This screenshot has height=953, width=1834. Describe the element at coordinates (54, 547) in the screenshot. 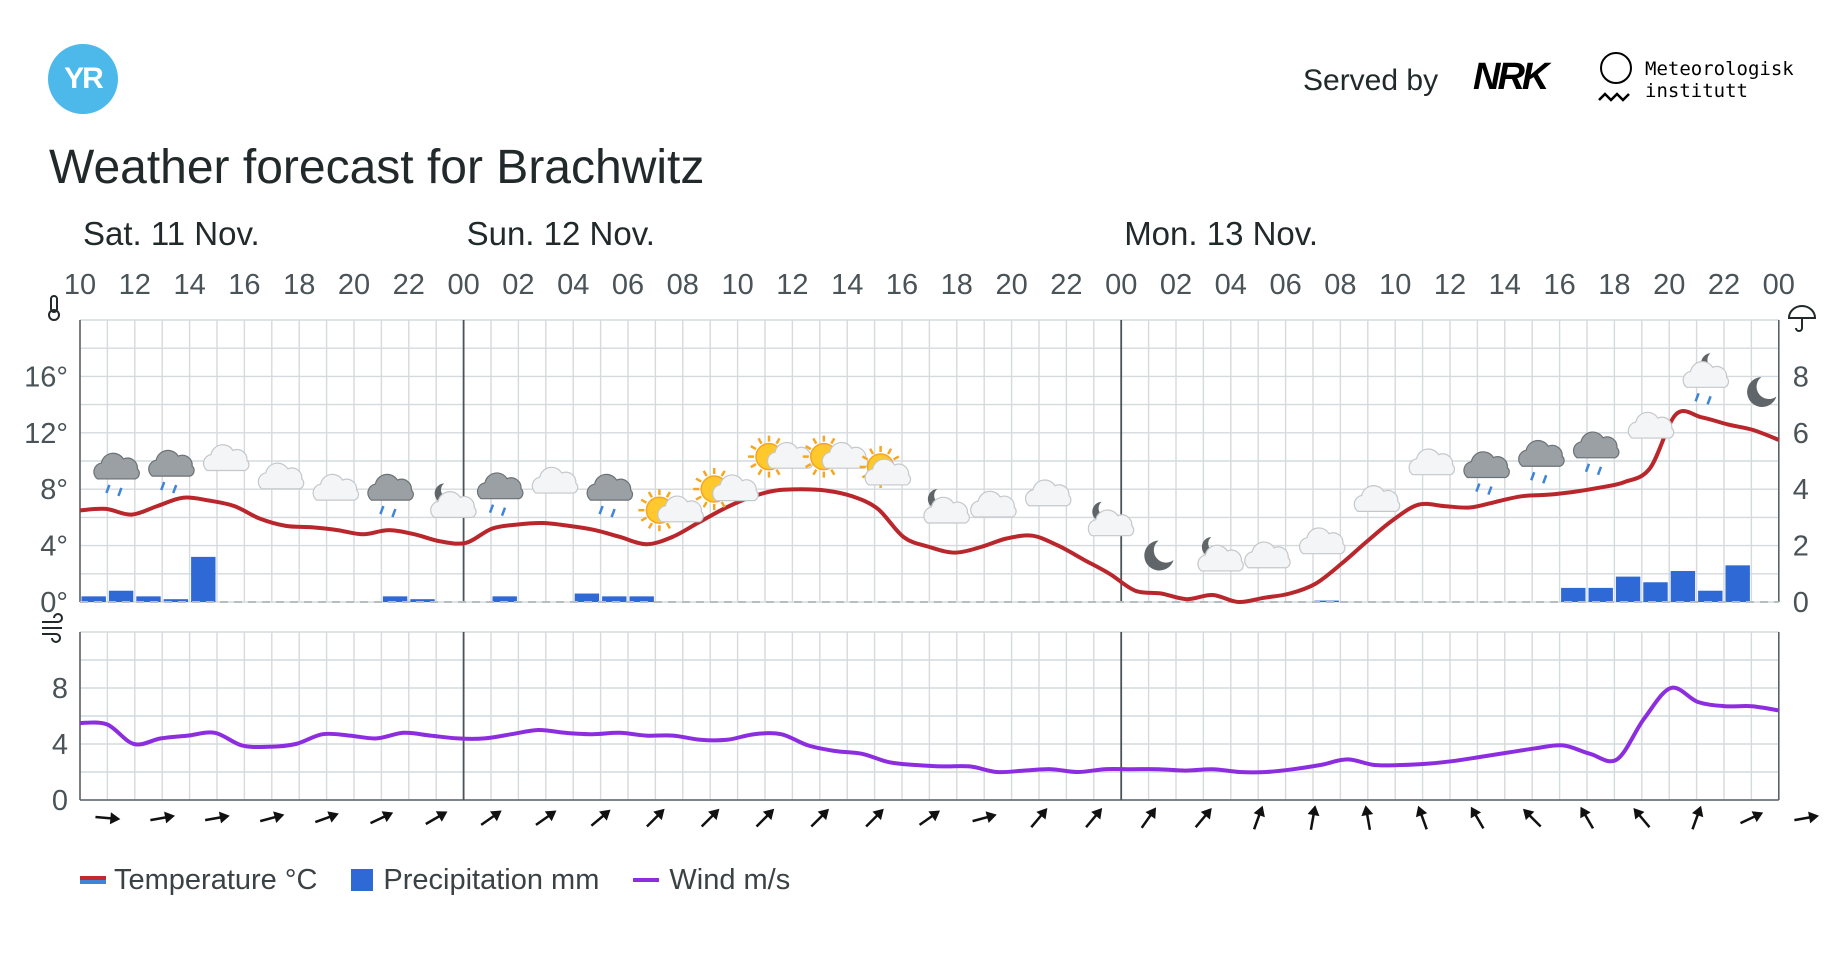

I see `temperature-tick-label: 4°` at that location.